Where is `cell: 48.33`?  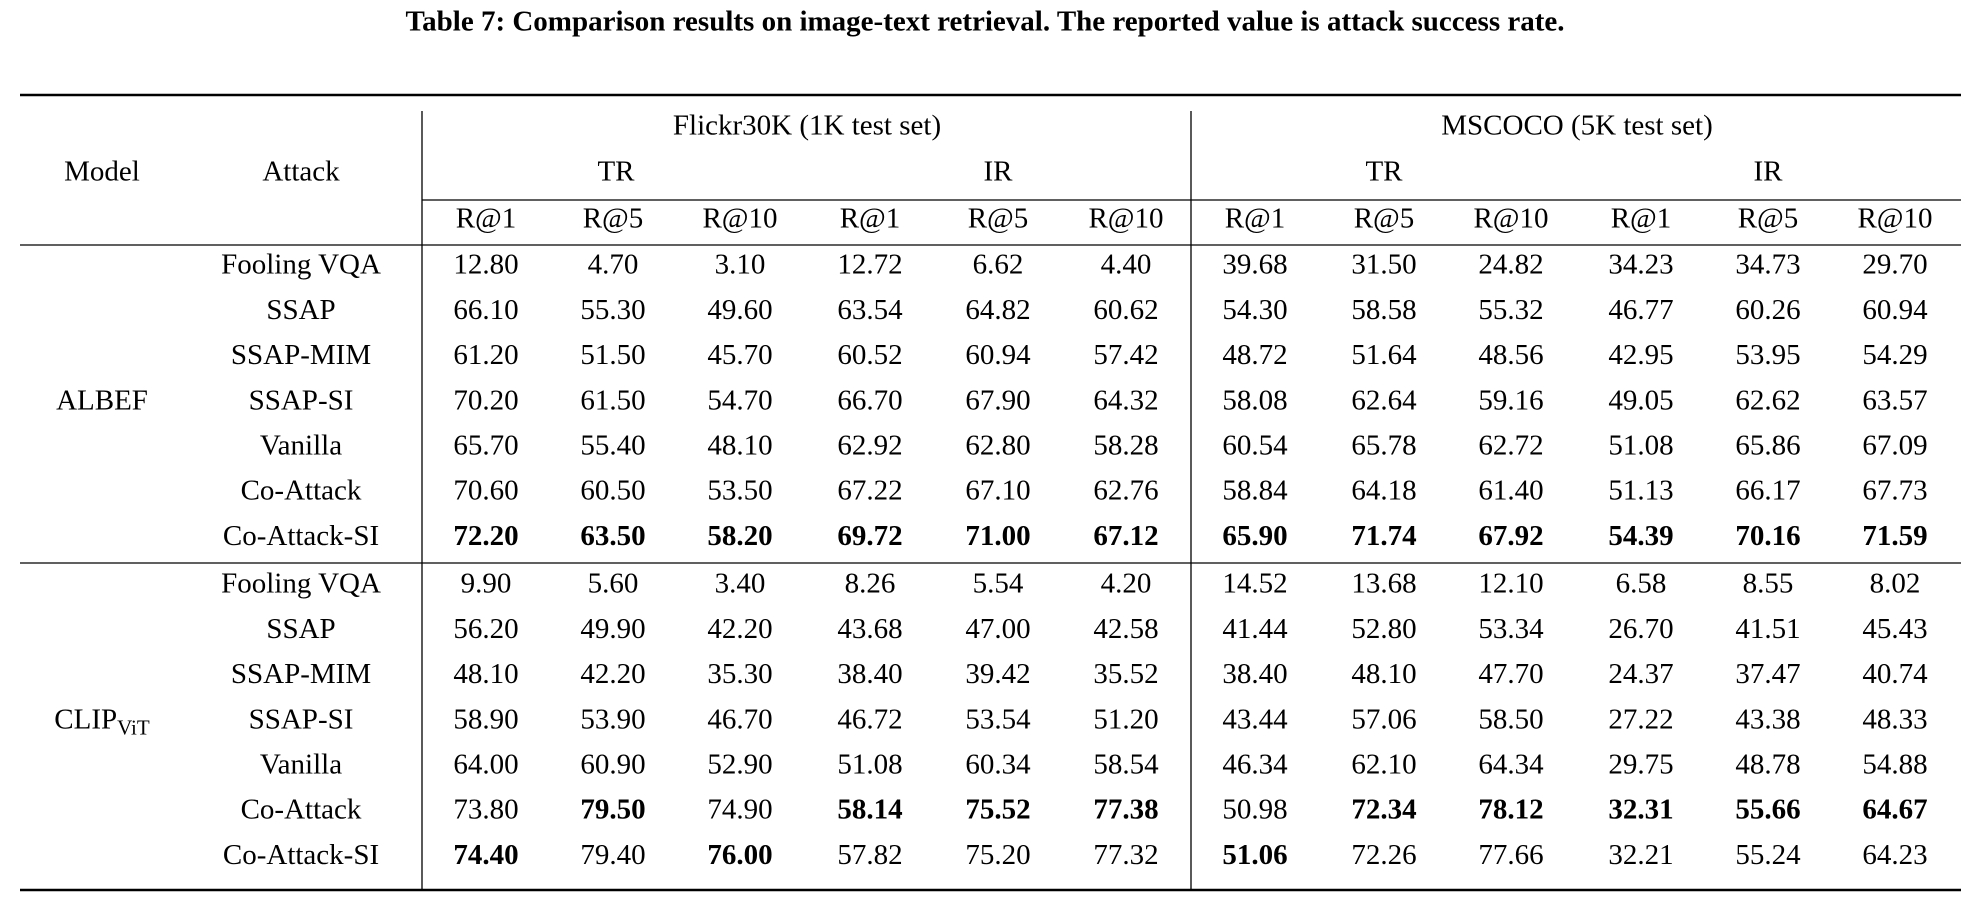 cell: 48.33 is located at coordinates (1894, 719).